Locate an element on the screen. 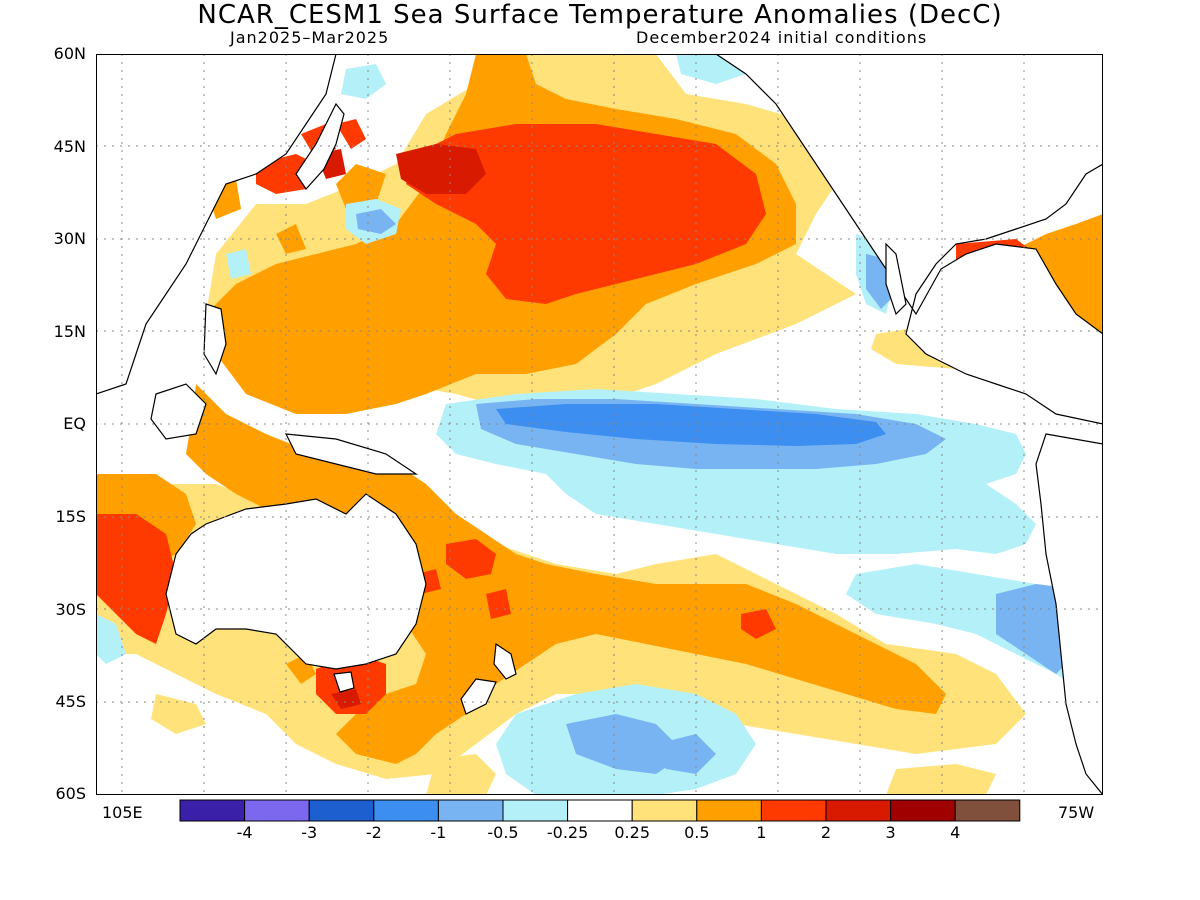 This screenshot has height=900, width=1200. asia-mainland is located at coordinates (216, 224).